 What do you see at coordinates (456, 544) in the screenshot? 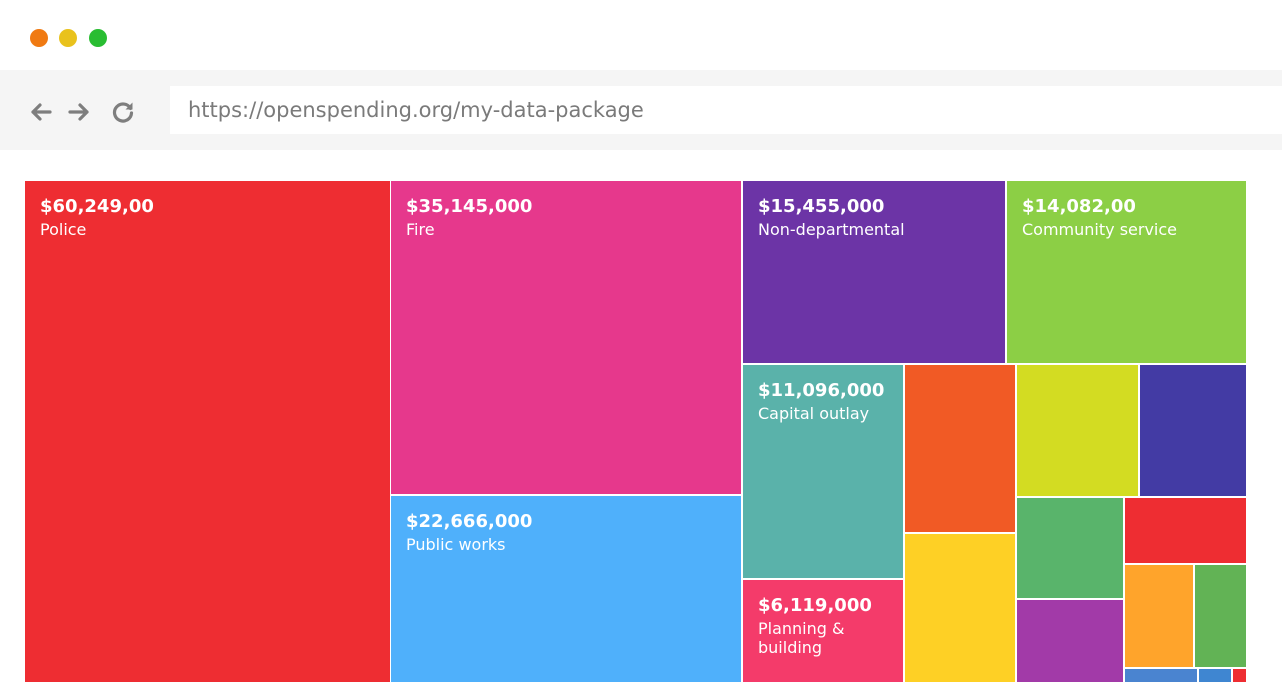
I see `tile-label: Public works` at bounding box center [456, 544].